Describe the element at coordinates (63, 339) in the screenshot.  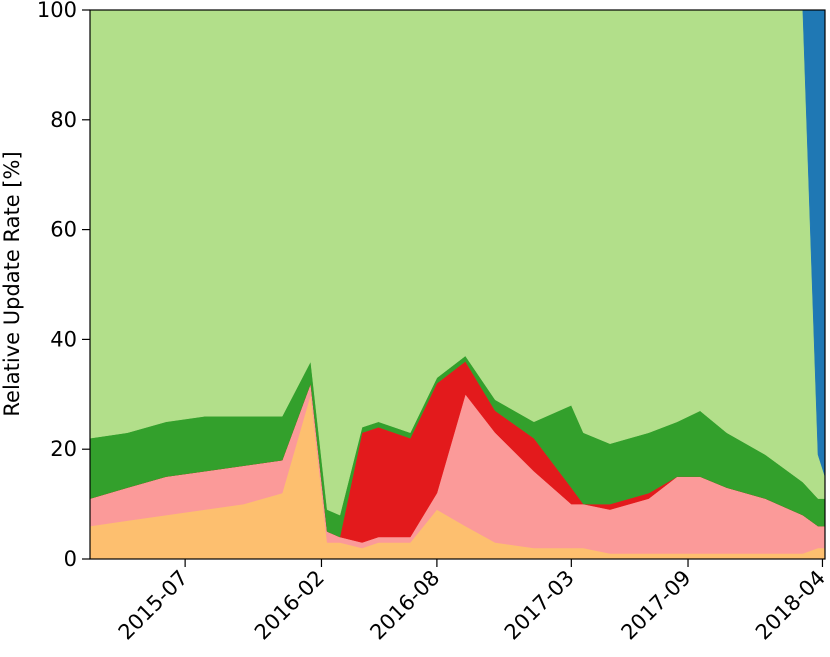
I see `y-tick-label: 40` at that location.